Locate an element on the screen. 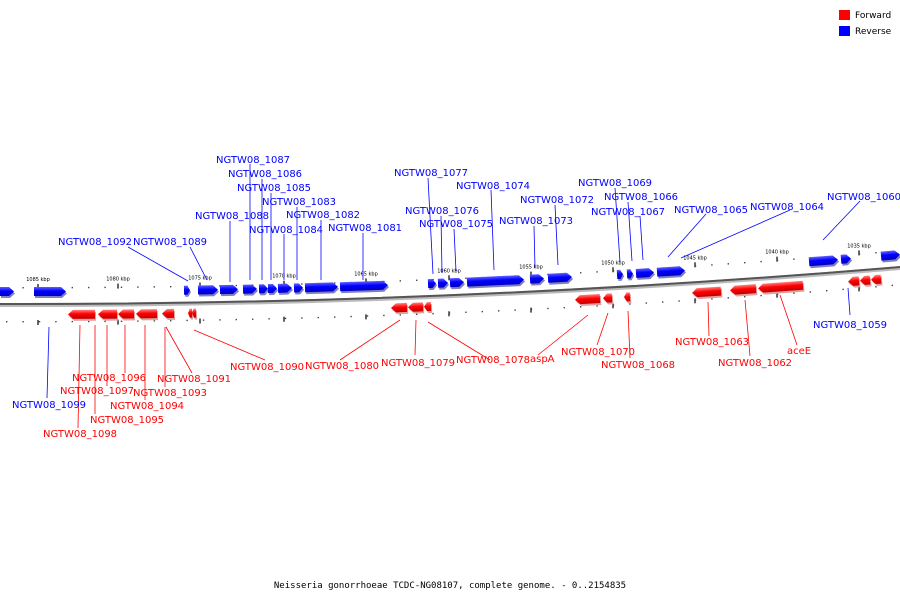 The image size is (900, 600). gene-label: NGTW08_1095 is located at coordinates (127, 420).